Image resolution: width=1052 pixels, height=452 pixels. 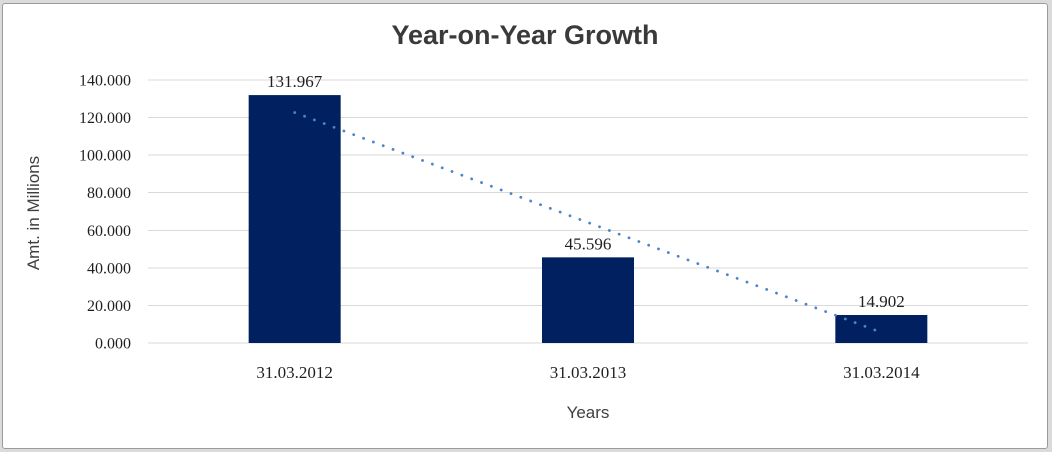 What do you see at coordinates (294, 372) in the screenshot?
I see `x-category-label: 31.03.2012` at bounding box center [294, 372].